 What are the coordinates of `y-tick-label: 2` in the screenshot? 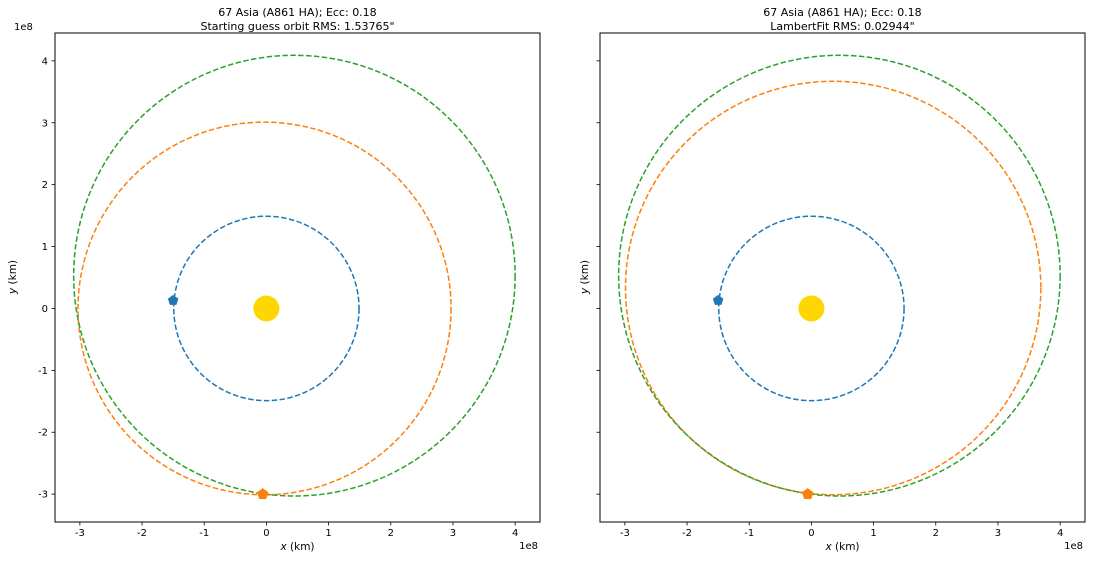 It's located at (45, 185).